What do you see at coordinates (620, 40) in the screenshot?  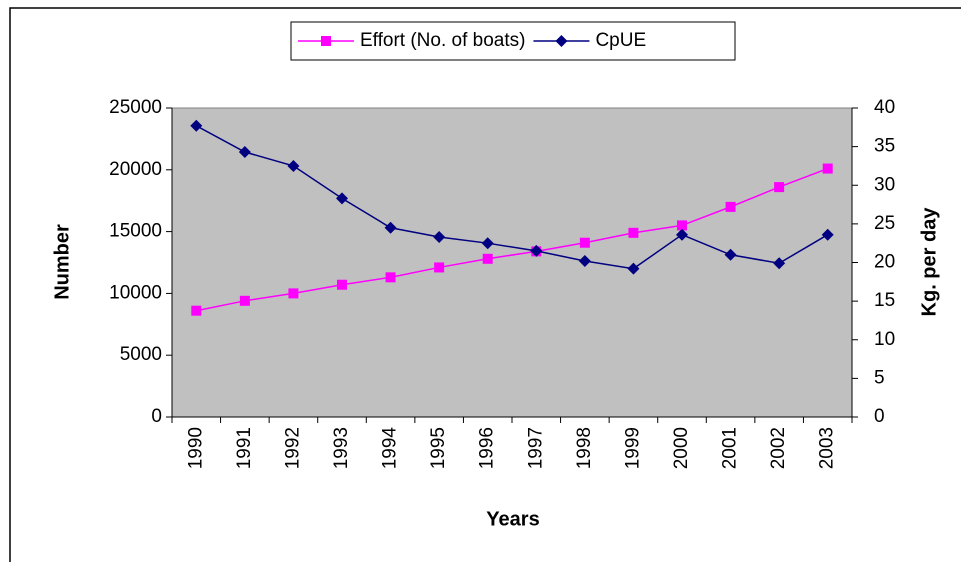 I see `legend-label: CpUE` at bounding box center [620, 40].